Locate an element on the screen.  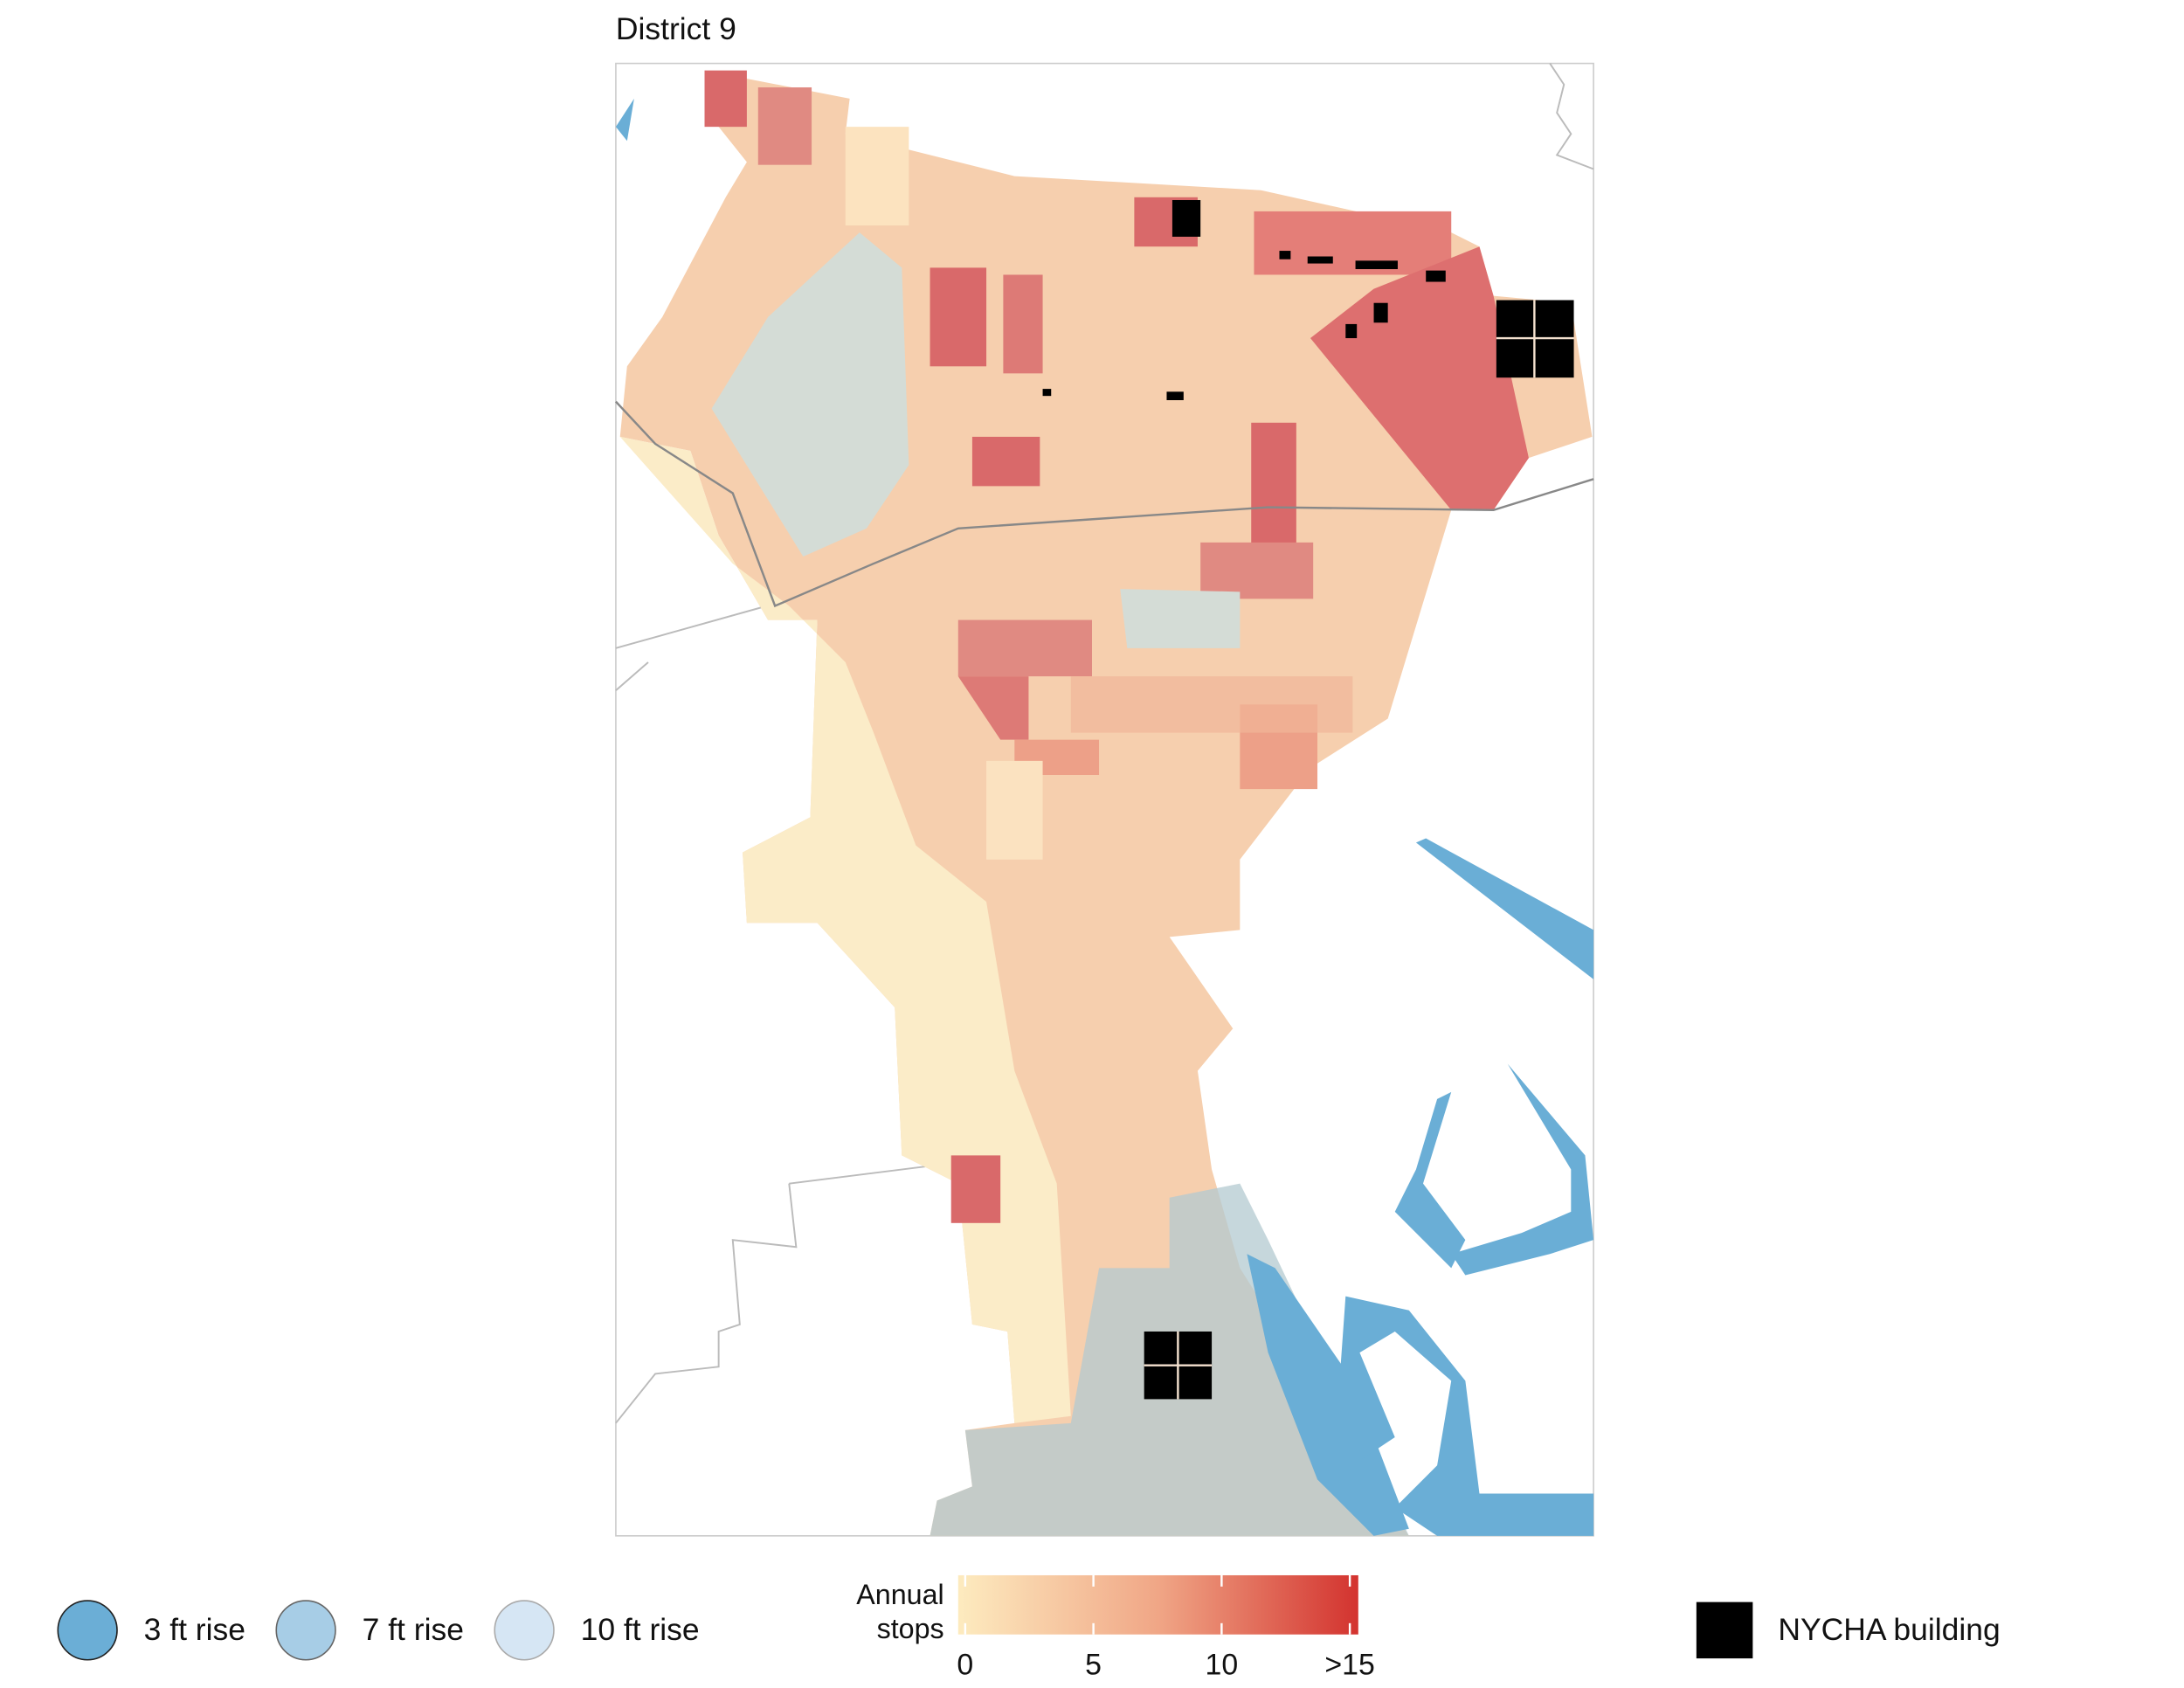
colorbar-gradient is located at coordinates (1157, 1604).